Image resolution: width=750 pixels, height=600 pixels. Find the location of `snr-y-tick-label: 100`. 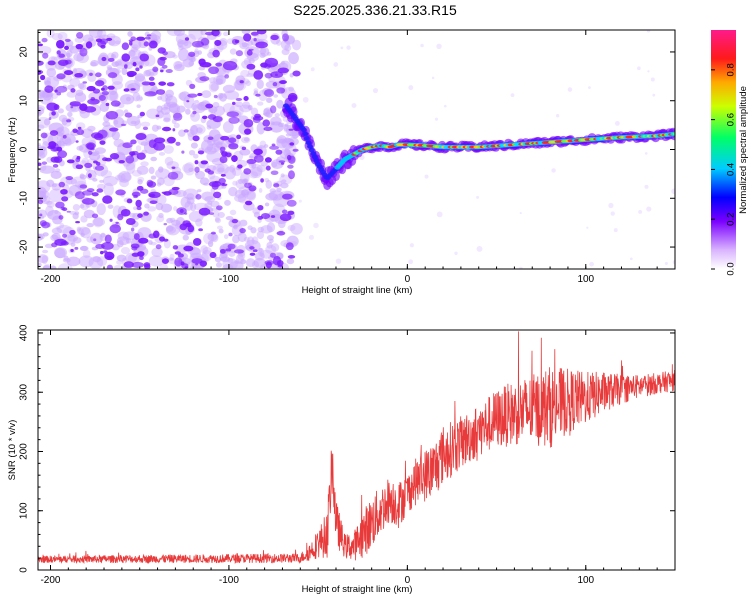

snr-y-tick-label: 100 is located at coordinates (24, 510).